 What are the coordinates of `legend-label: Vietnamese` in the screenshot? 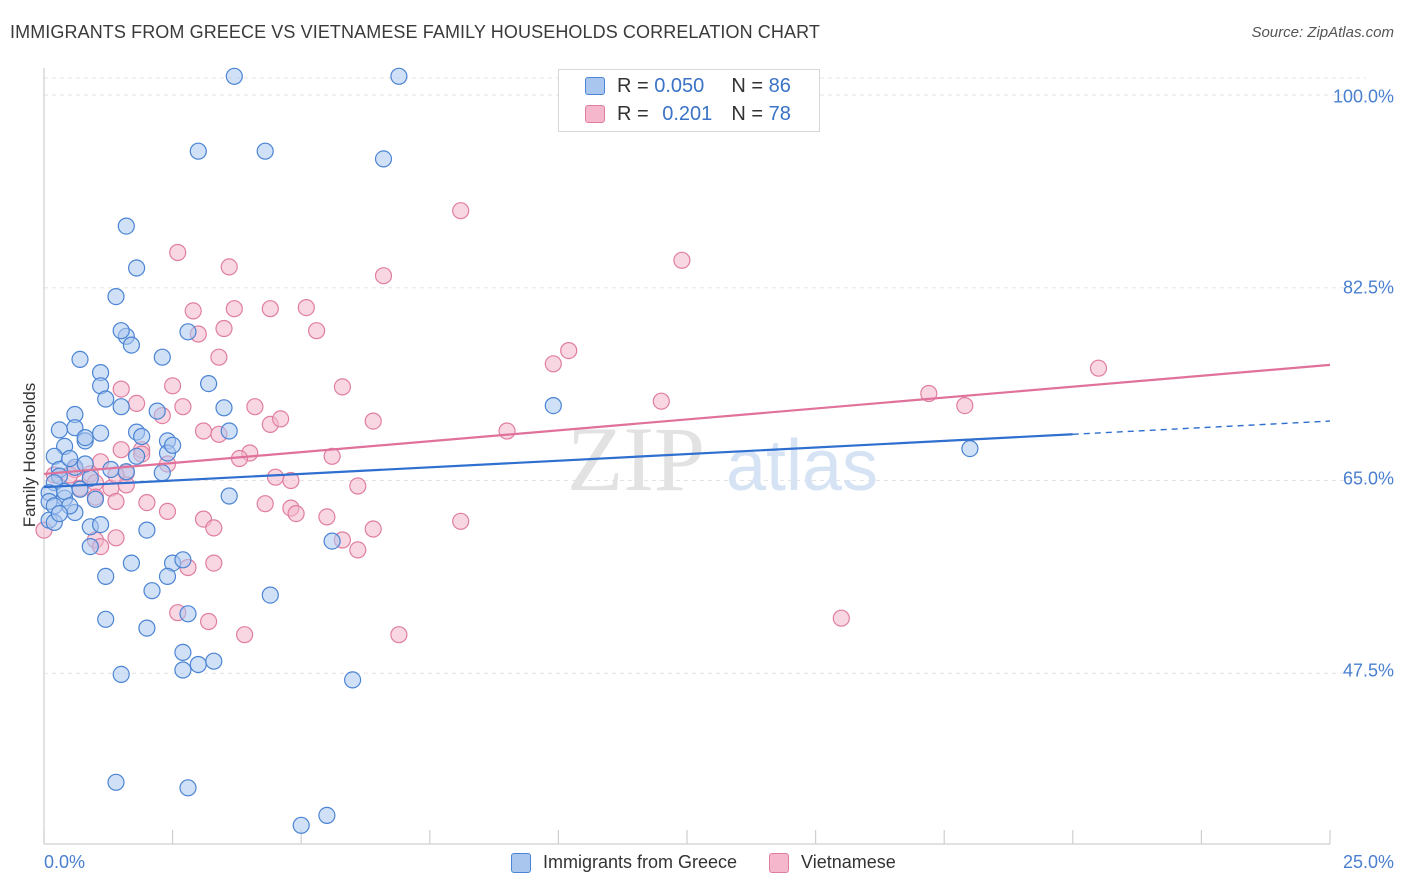 It's located at (848, 862).